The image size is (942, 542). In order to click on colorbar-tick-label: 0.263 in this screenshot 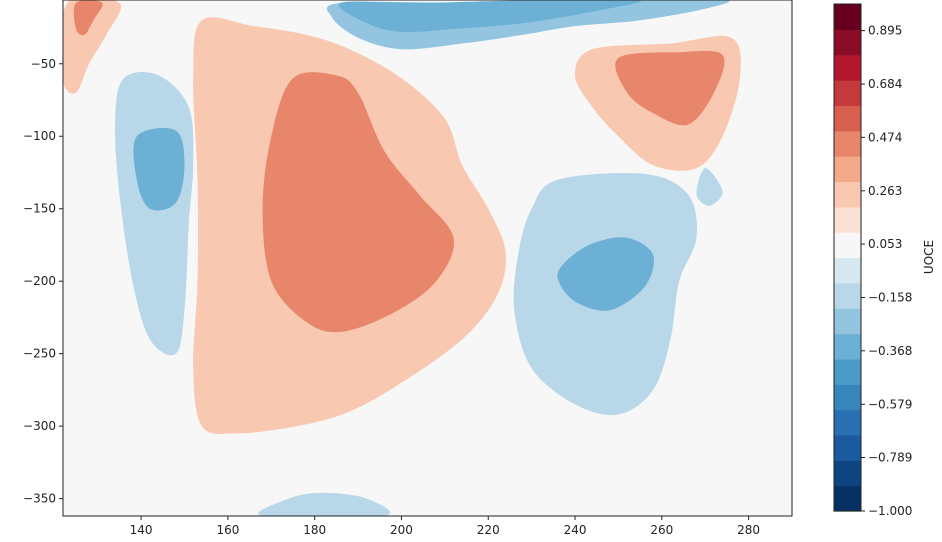, I will do `click(885, 191)`.